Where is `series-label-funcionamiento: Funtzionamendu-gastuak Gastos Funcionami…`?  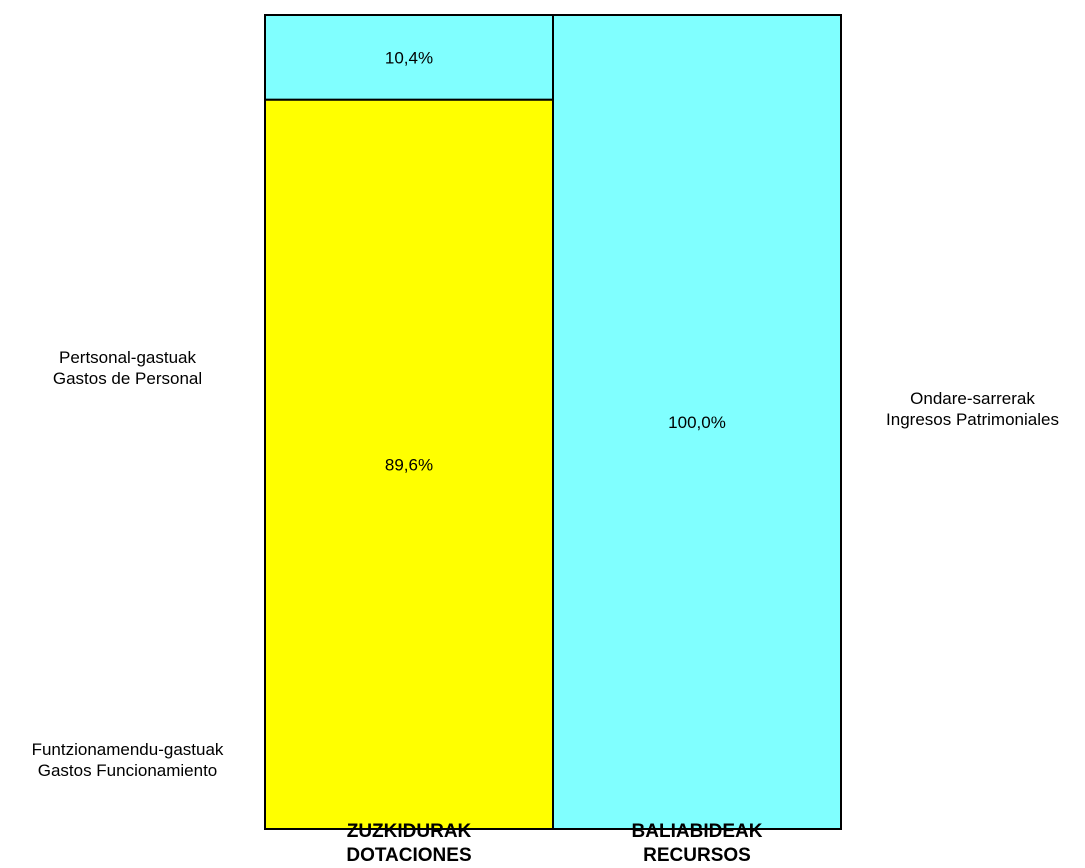 series-label-funcionamiento: Funtzionamendu-gastuak Gastos Funcionami… is located at coordinates (127, 760).